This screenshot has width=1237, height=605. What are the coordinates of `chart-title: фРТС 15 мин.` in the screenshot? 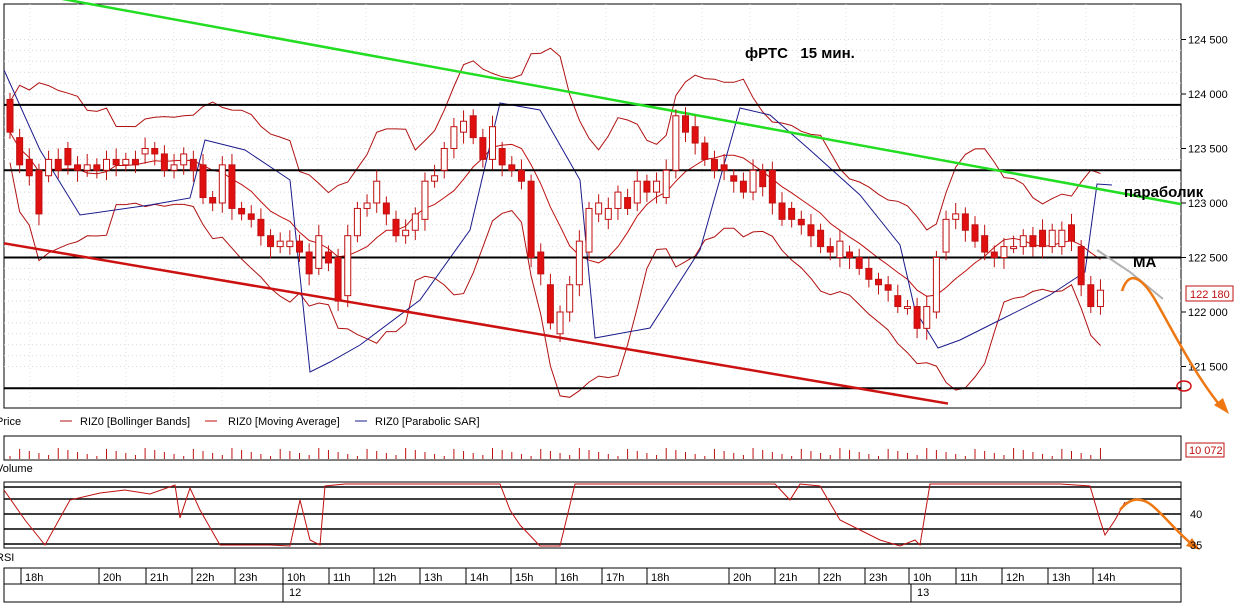 It's located at (800, 53).